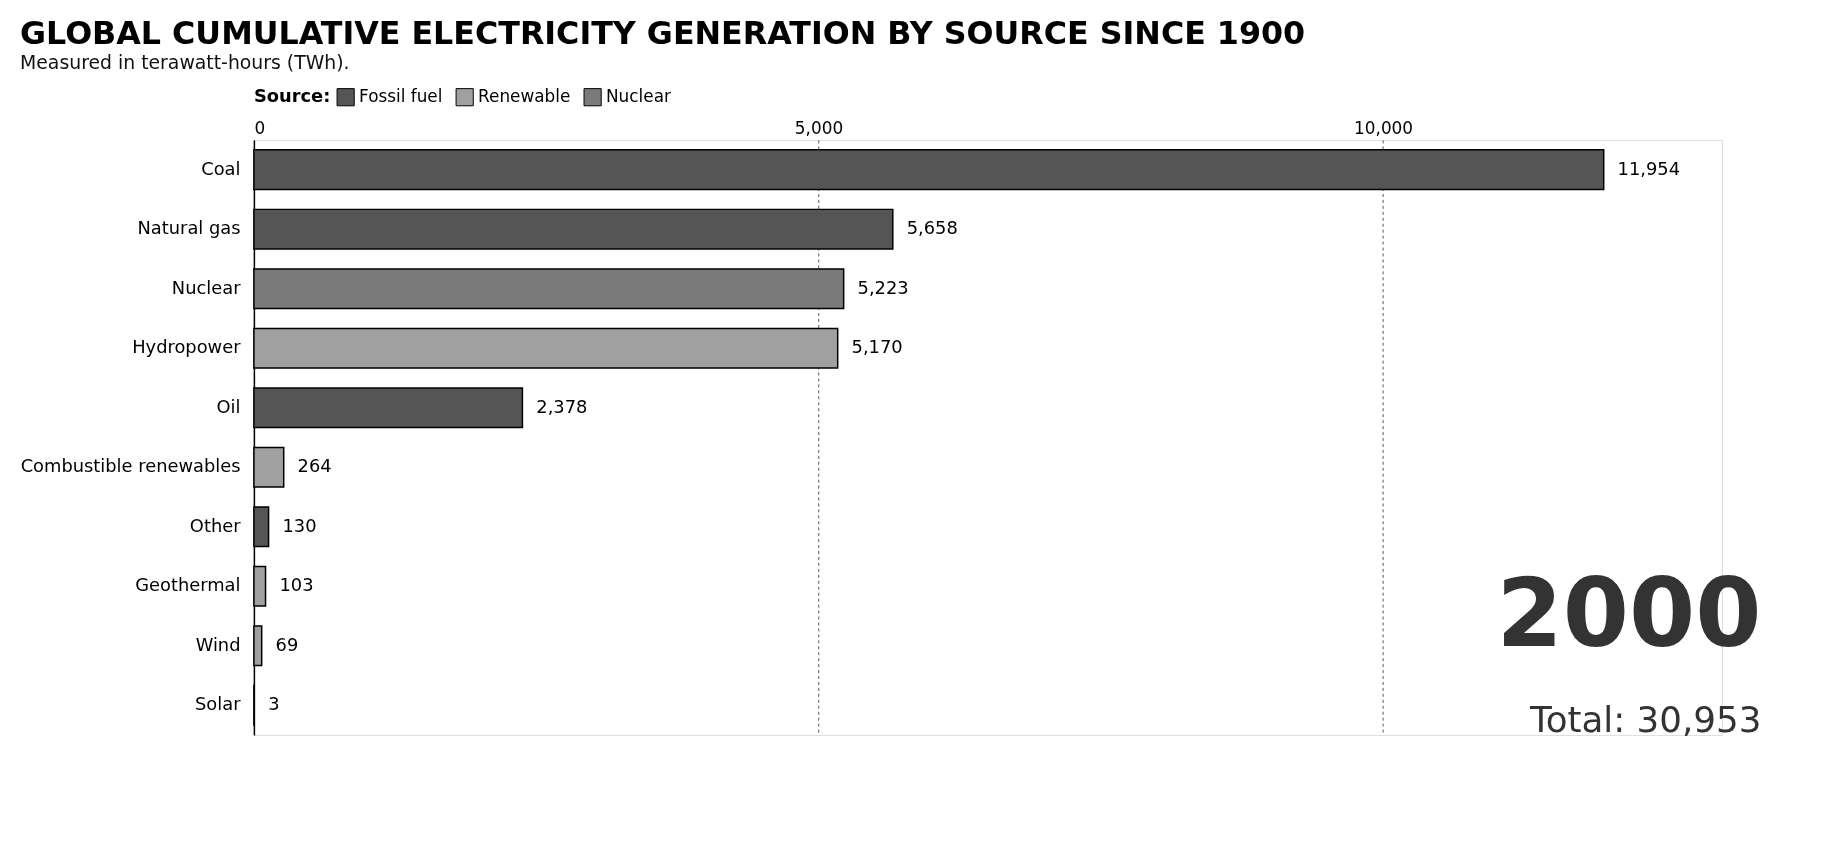 Image resolution: width=1821 pixels, height=864 pixels. Describe the element at coordinates (218, 644) in the screenshot. I see `y-tick-label: Wind` at that location.